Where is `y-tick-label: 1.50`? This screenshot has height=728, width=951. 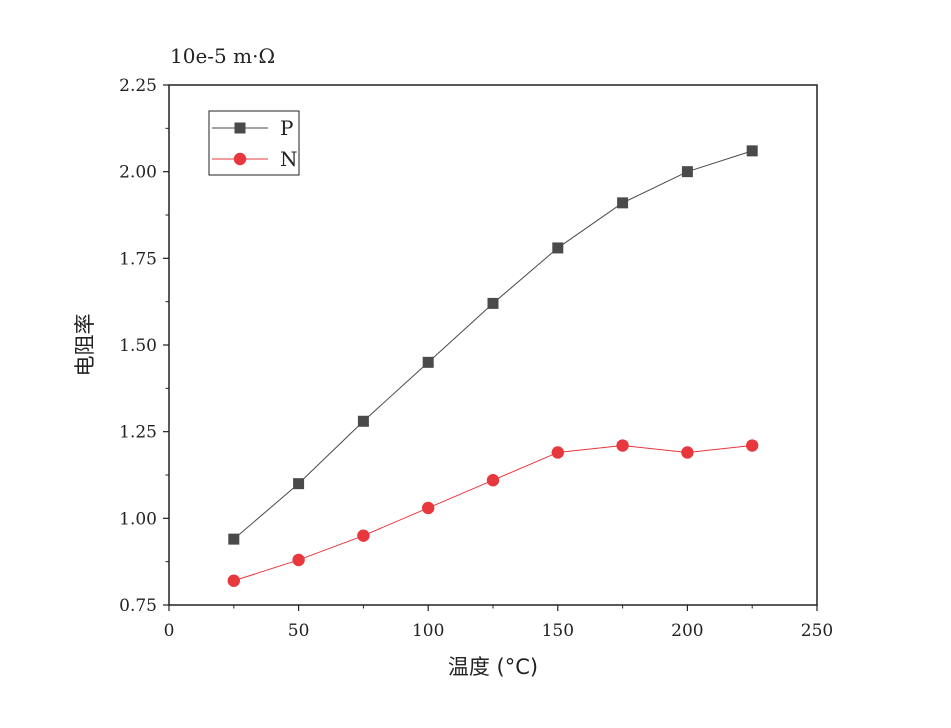 y-tick-label: 1.50 is located at coordinates (138, 346).